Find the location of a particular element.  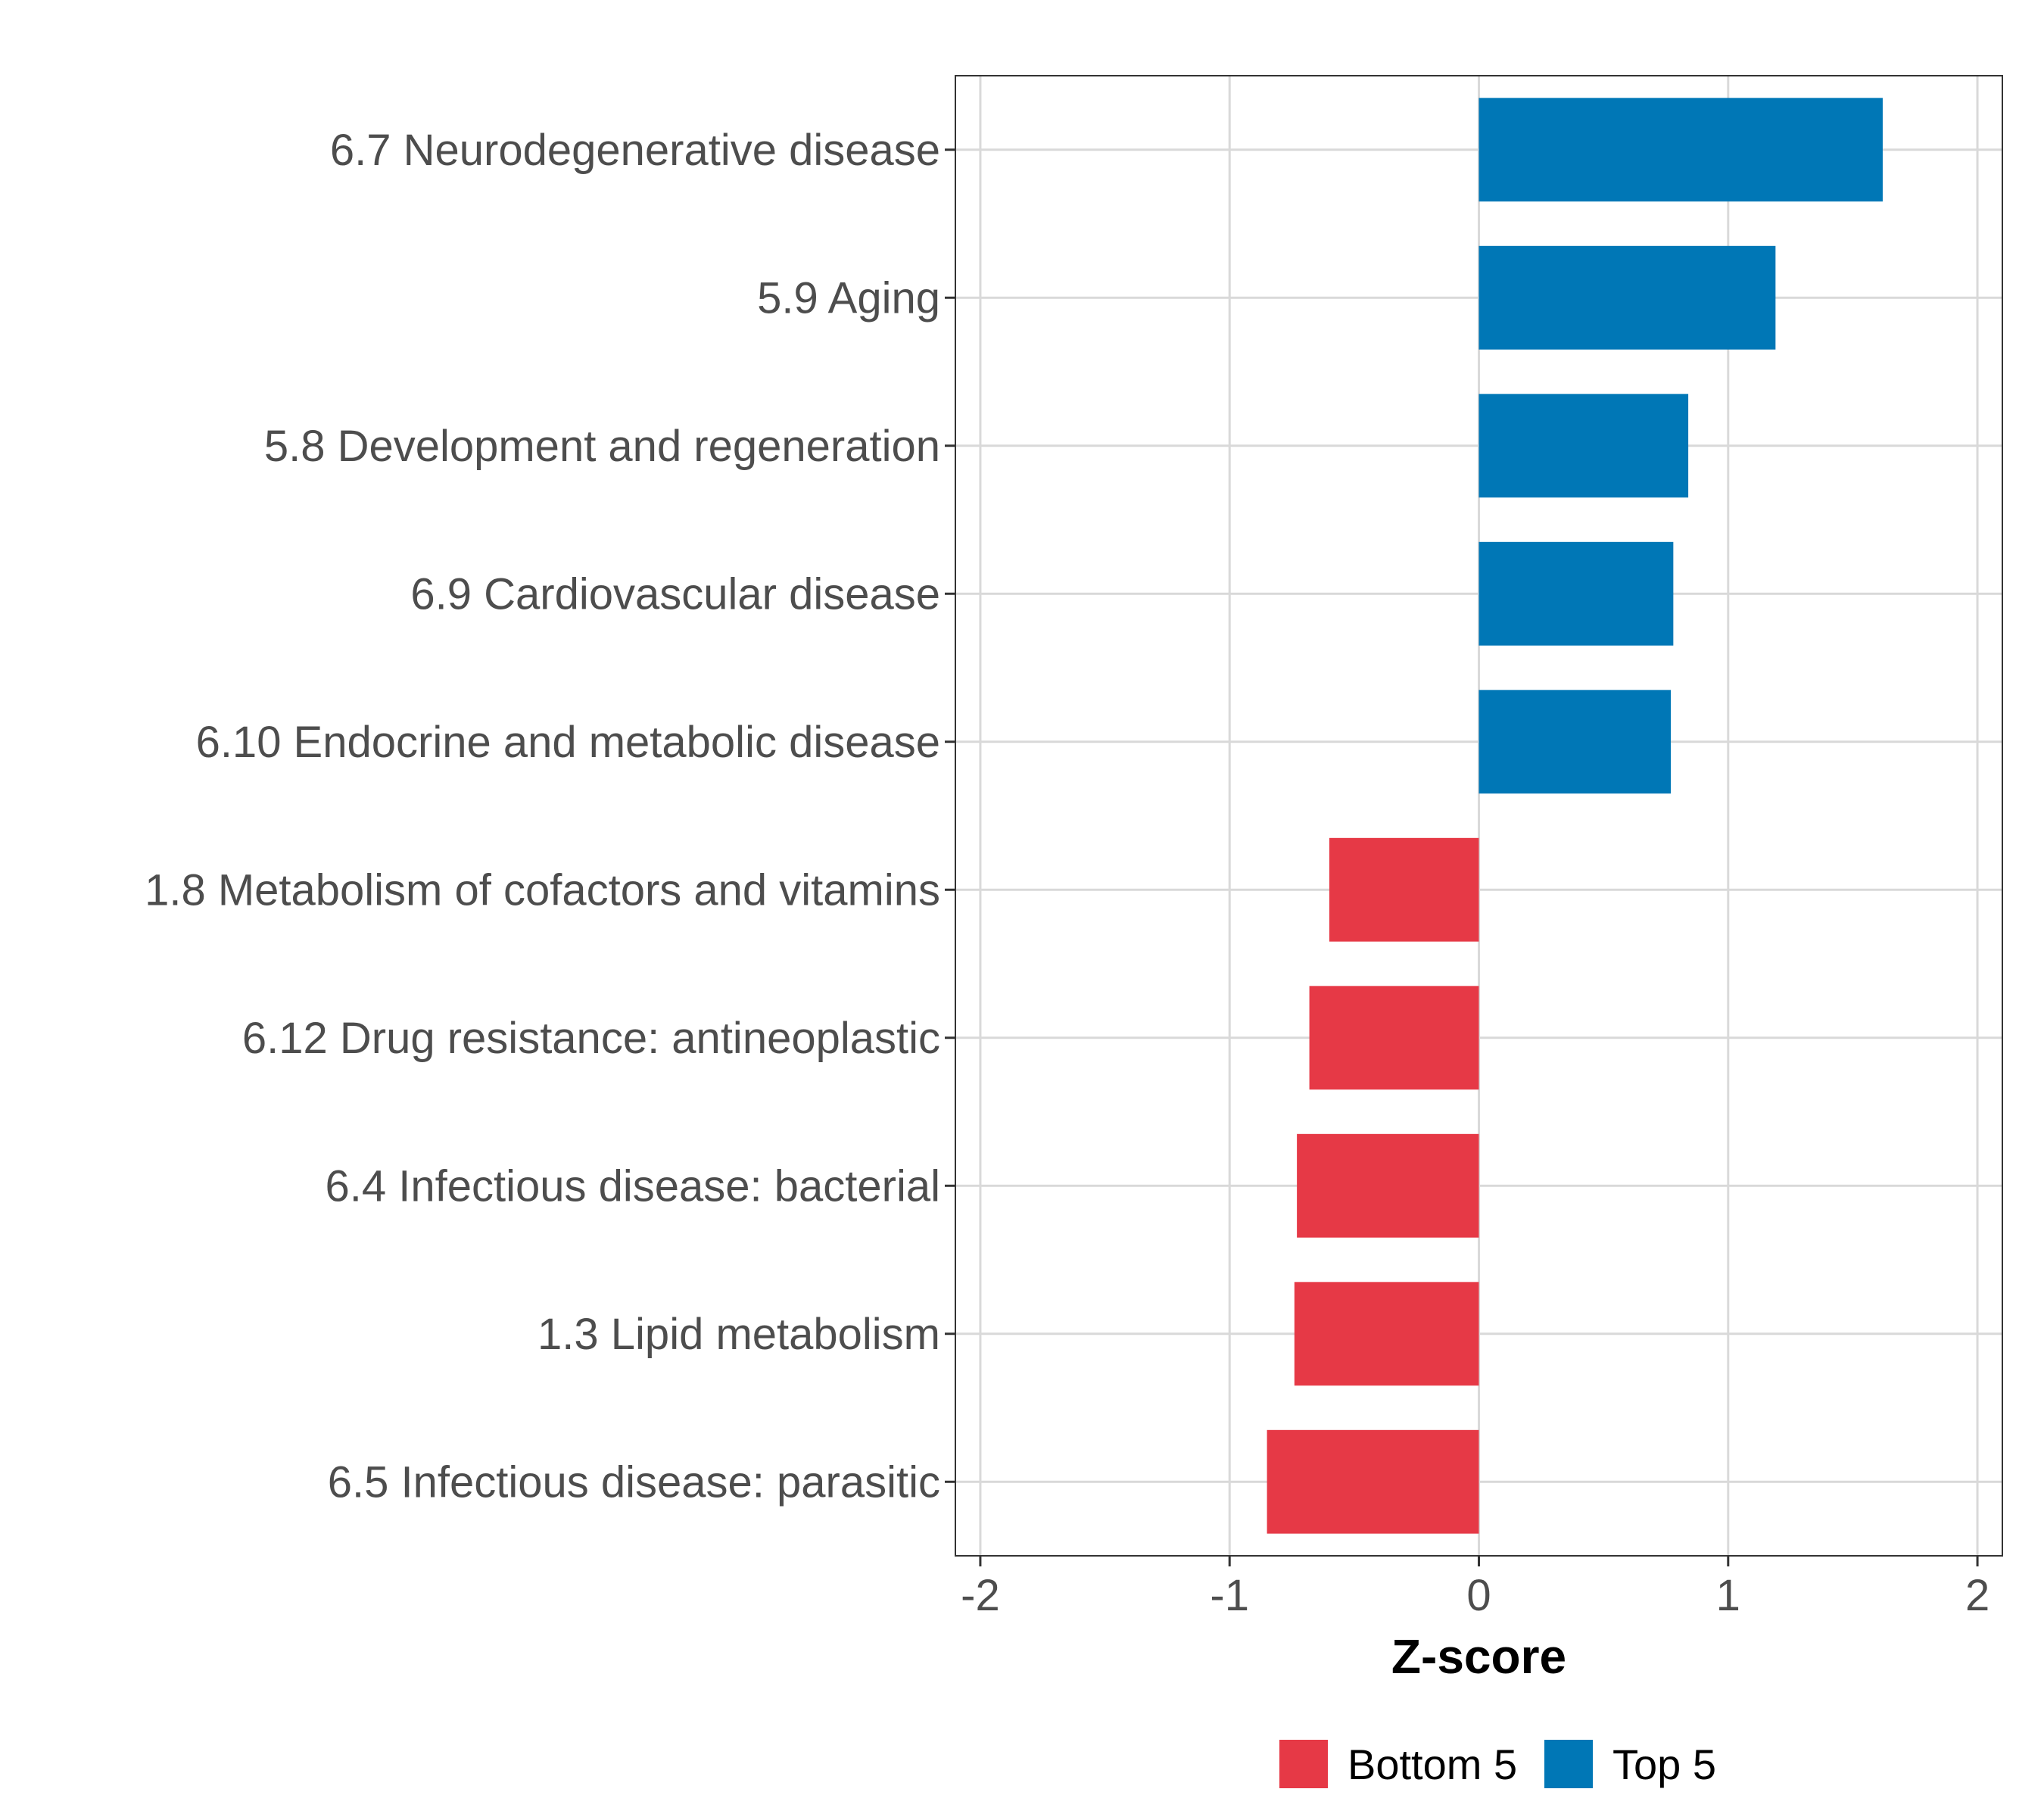

x-tick-label: 0 is located at coordinates (1478, 1595).